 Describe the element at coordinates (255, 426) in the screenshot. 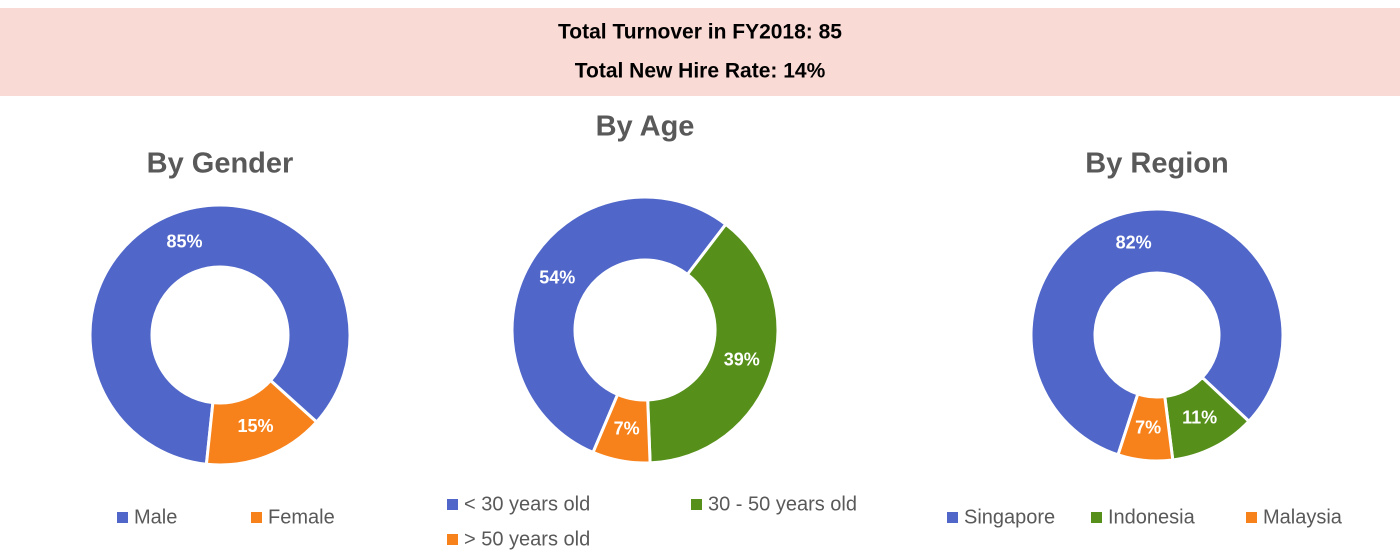

I see `data-label: 15%` at that location.